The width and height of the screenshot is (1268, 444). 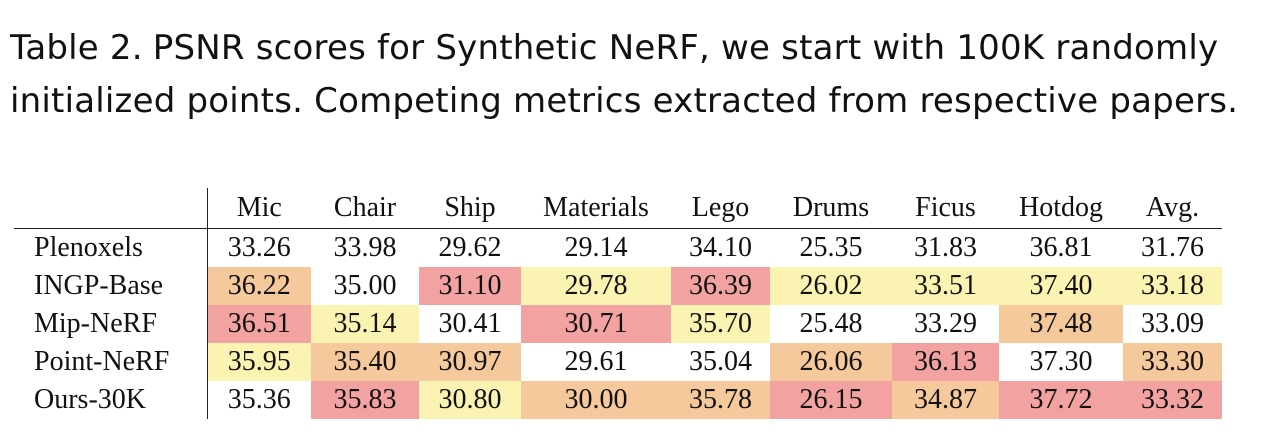 I want to click on psnr-cell: 29.62, so click(x=470, y=247).